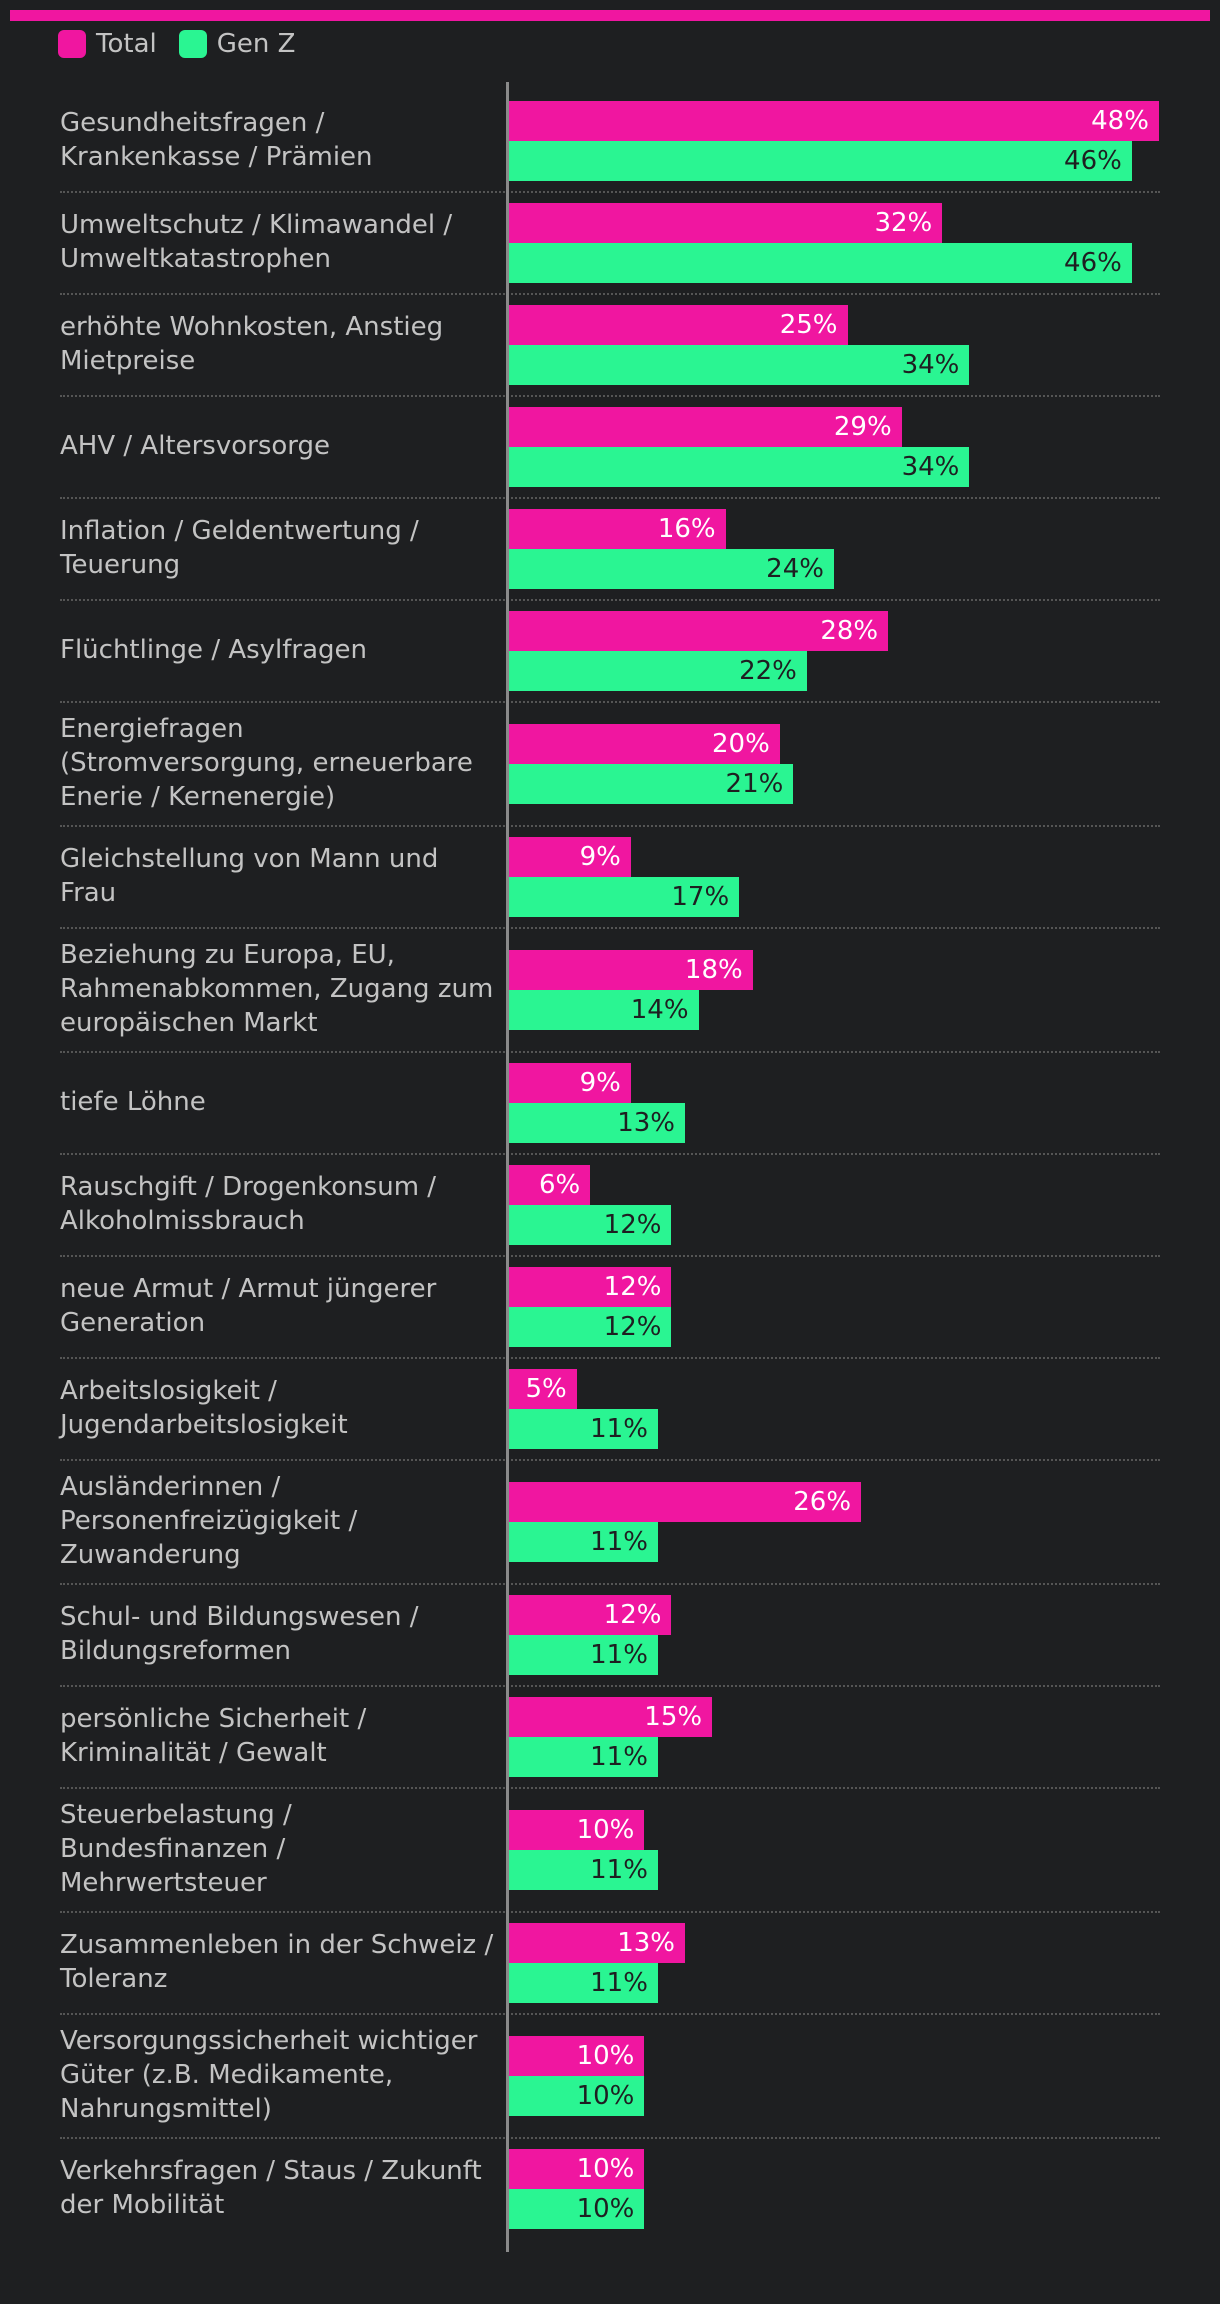  What do you see at coordinates (754, 784) in the screenshot?
I see `data-label: 21%` at bounding box center [754, 784].